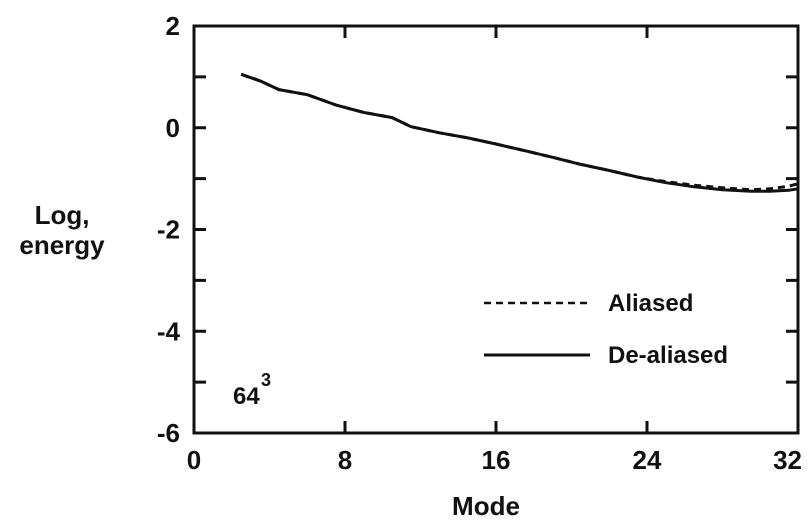 The image size is (810, 527). I want to click on annotation-64-cubed: 64 3, so click(252, 390).